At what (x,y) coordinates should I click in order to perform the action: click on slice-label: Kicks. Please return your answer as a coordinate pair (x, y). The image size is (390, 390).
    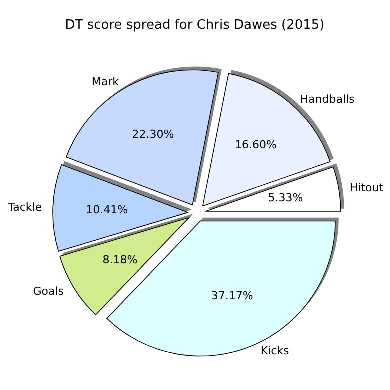
    Looking at the image, I should click on (275, 351).